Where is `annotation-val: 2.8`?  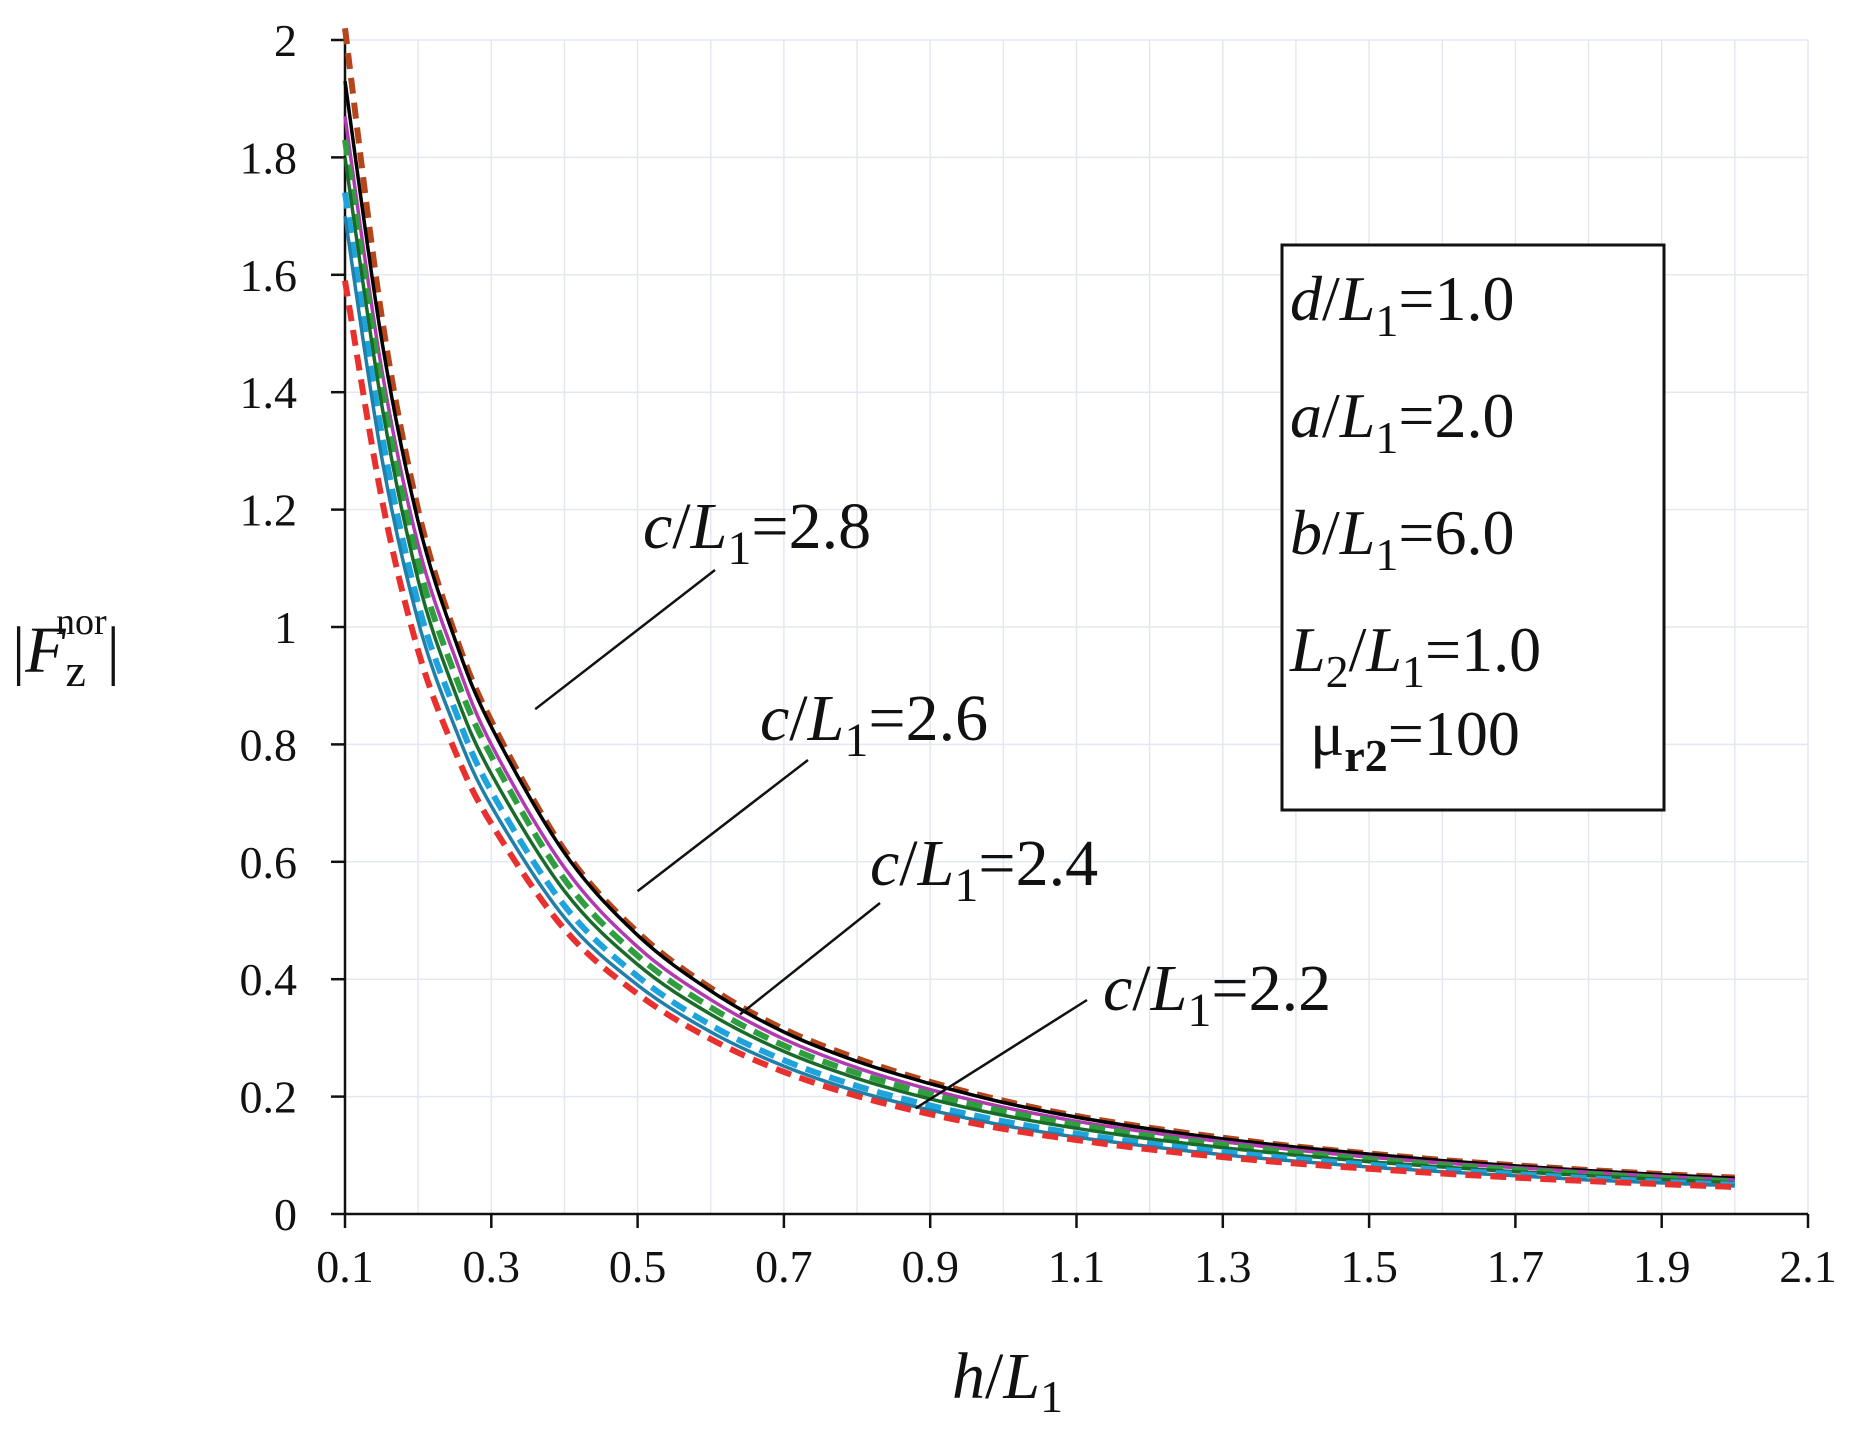 annotation-val: 2.8 is located at coordinates (830, 526).